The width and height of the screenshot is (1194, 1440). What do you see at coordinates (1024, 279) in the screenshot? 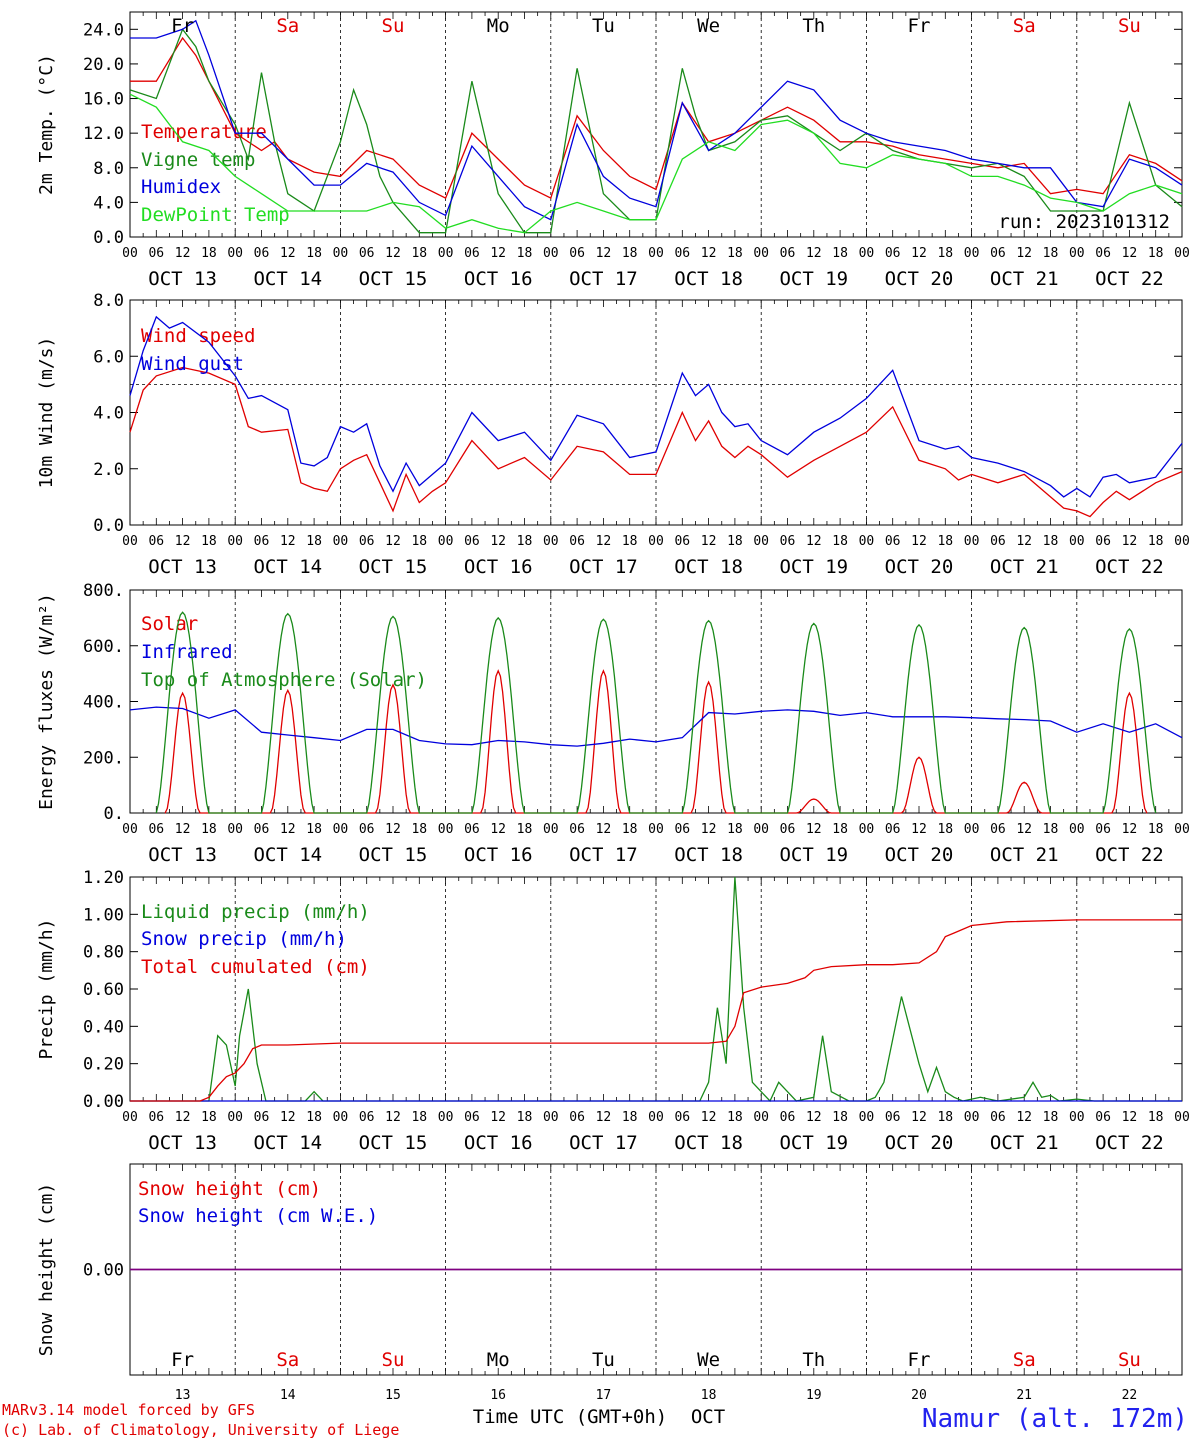
I see `date-label: OCT 21` at bounding box center [1024, 279].